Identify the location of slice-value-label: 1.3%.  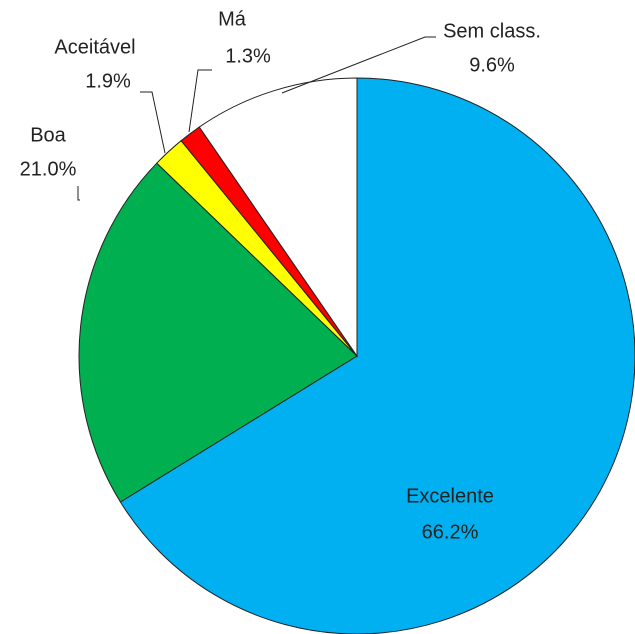
(248, 56).